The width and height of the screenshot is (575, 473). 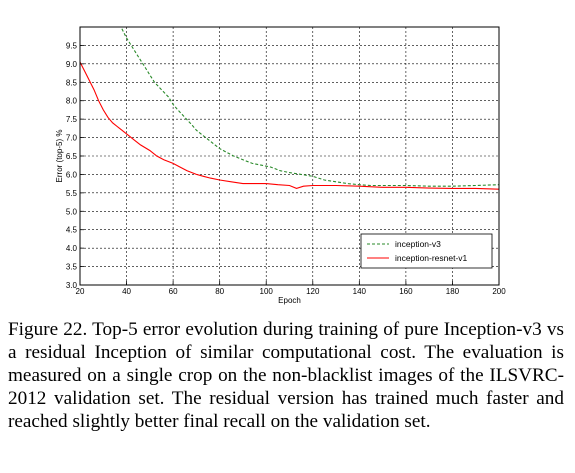 What do you see at coordinates (72, 267) in the screenshot?
I see `y-tick-label: 3.5` at bounding box center [72, 267].